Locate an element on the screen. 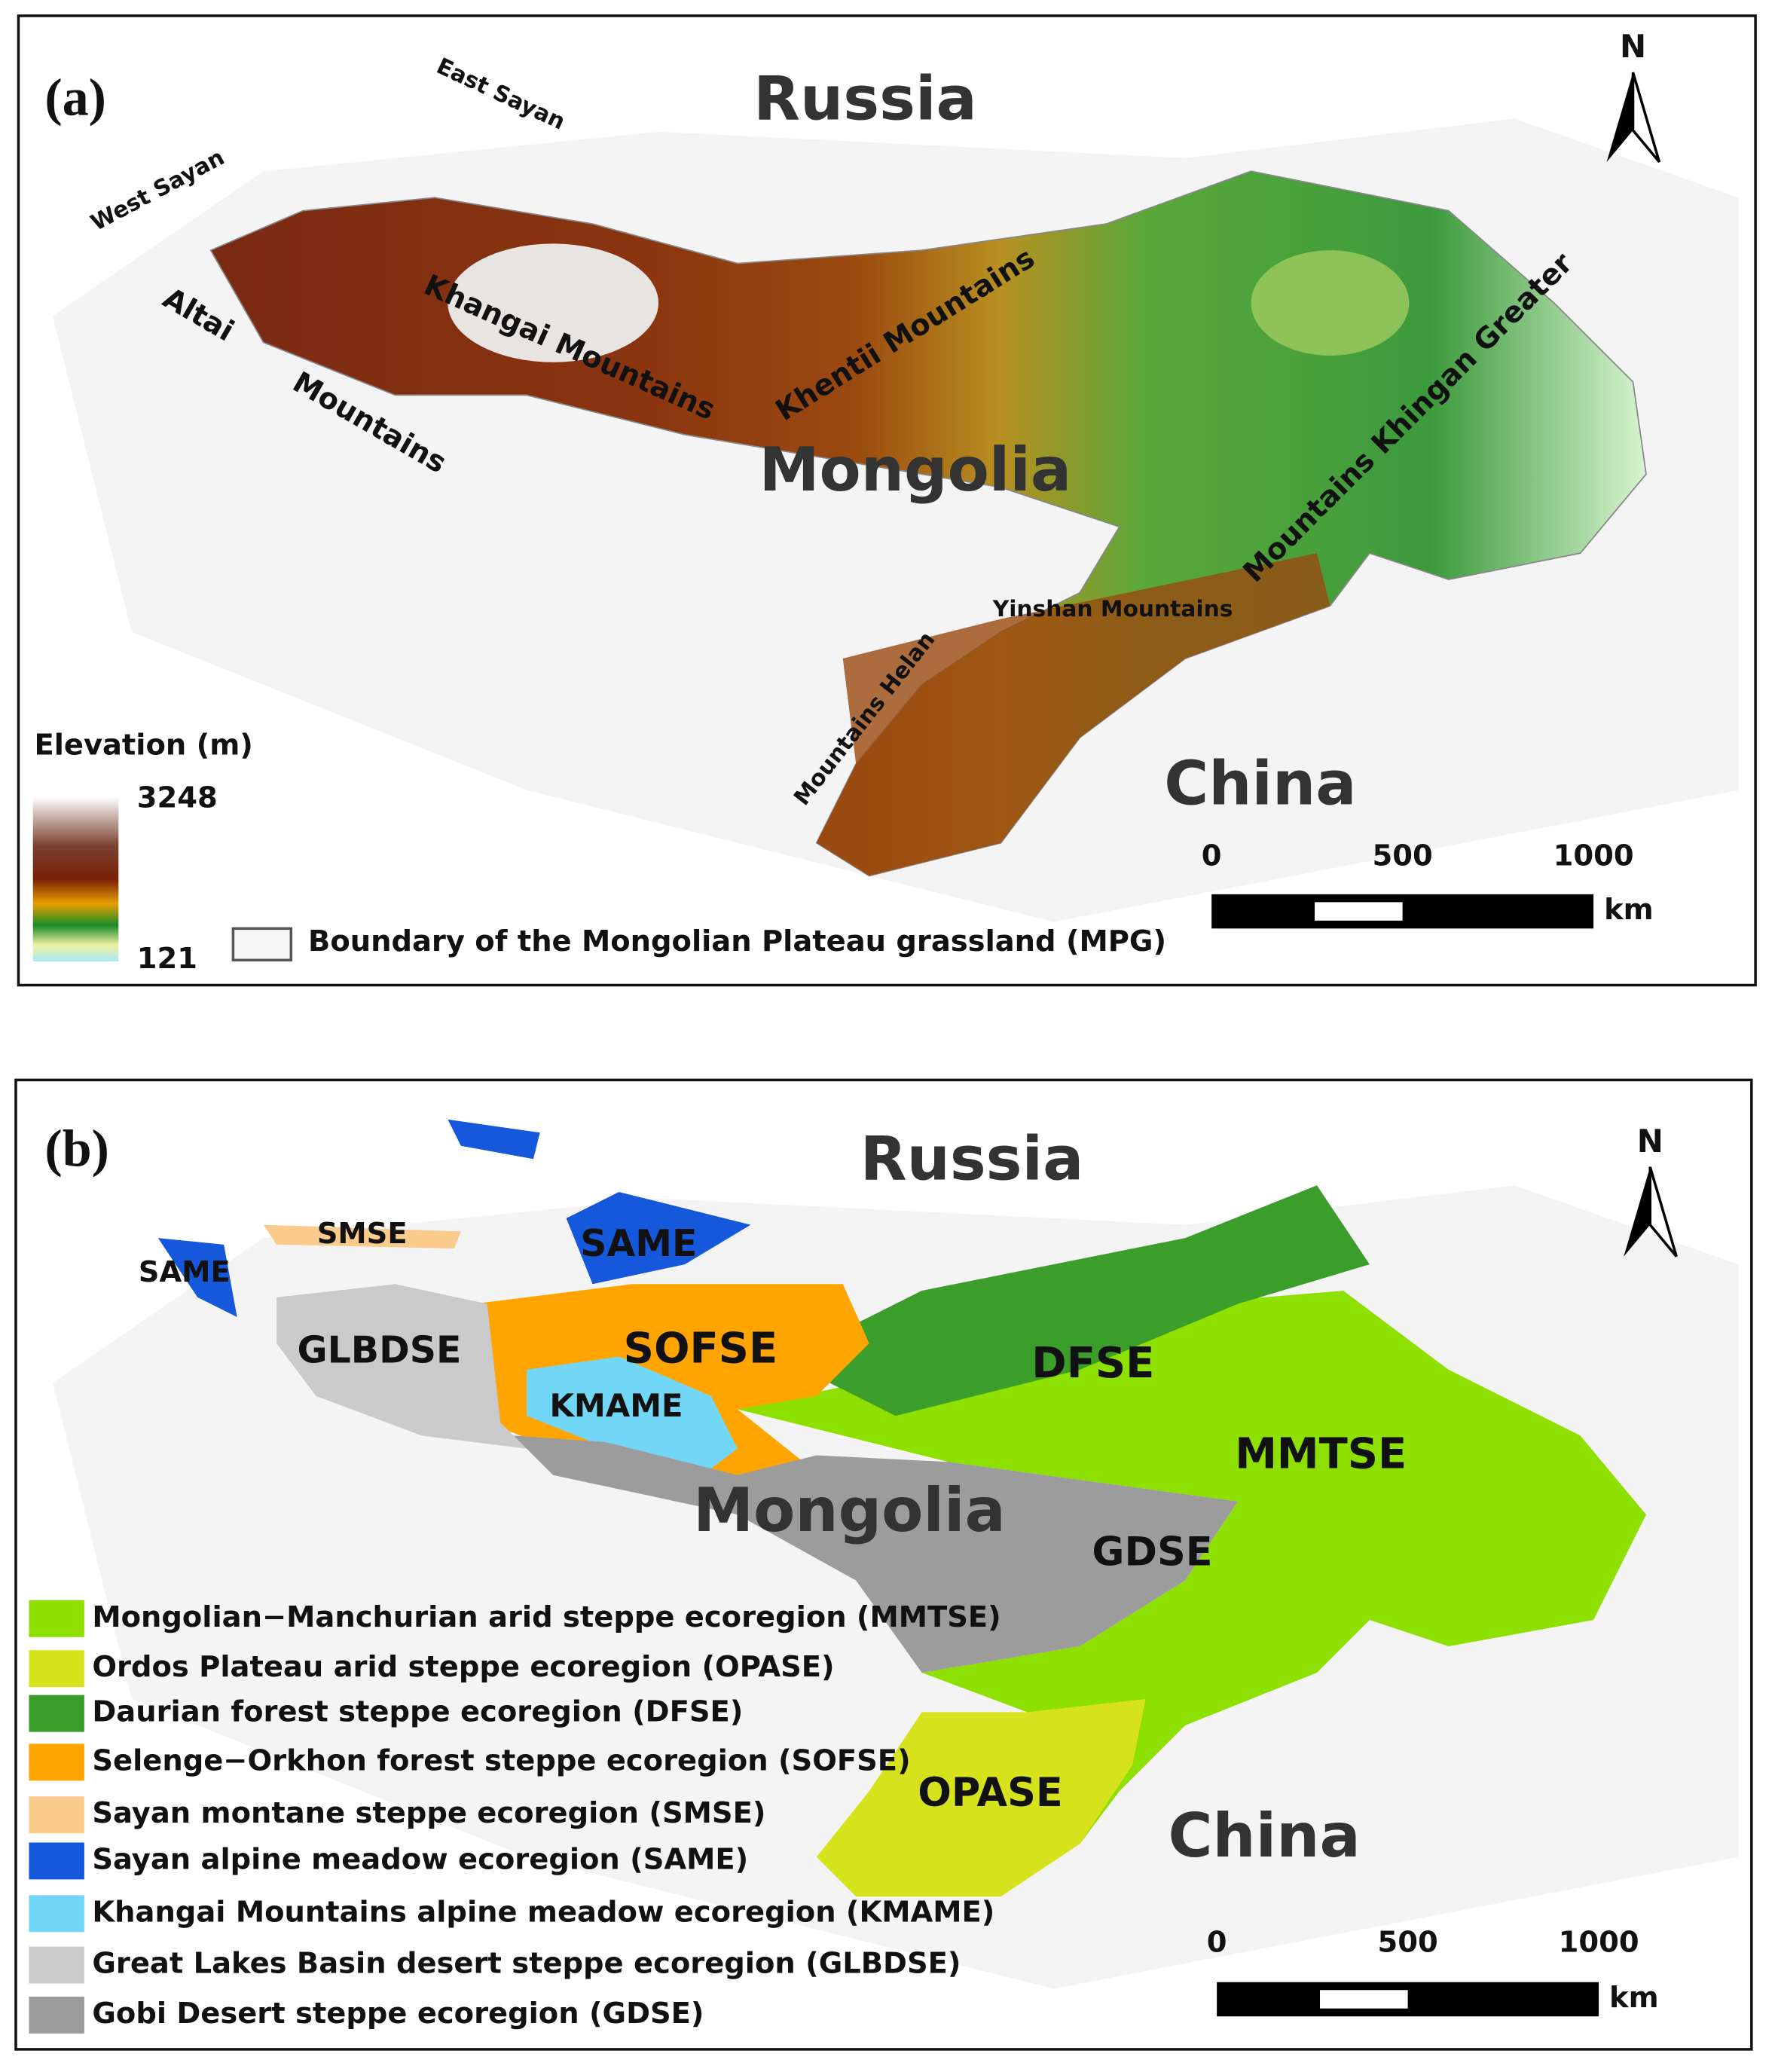  elevation-south is located at coordinates (1073, 715).